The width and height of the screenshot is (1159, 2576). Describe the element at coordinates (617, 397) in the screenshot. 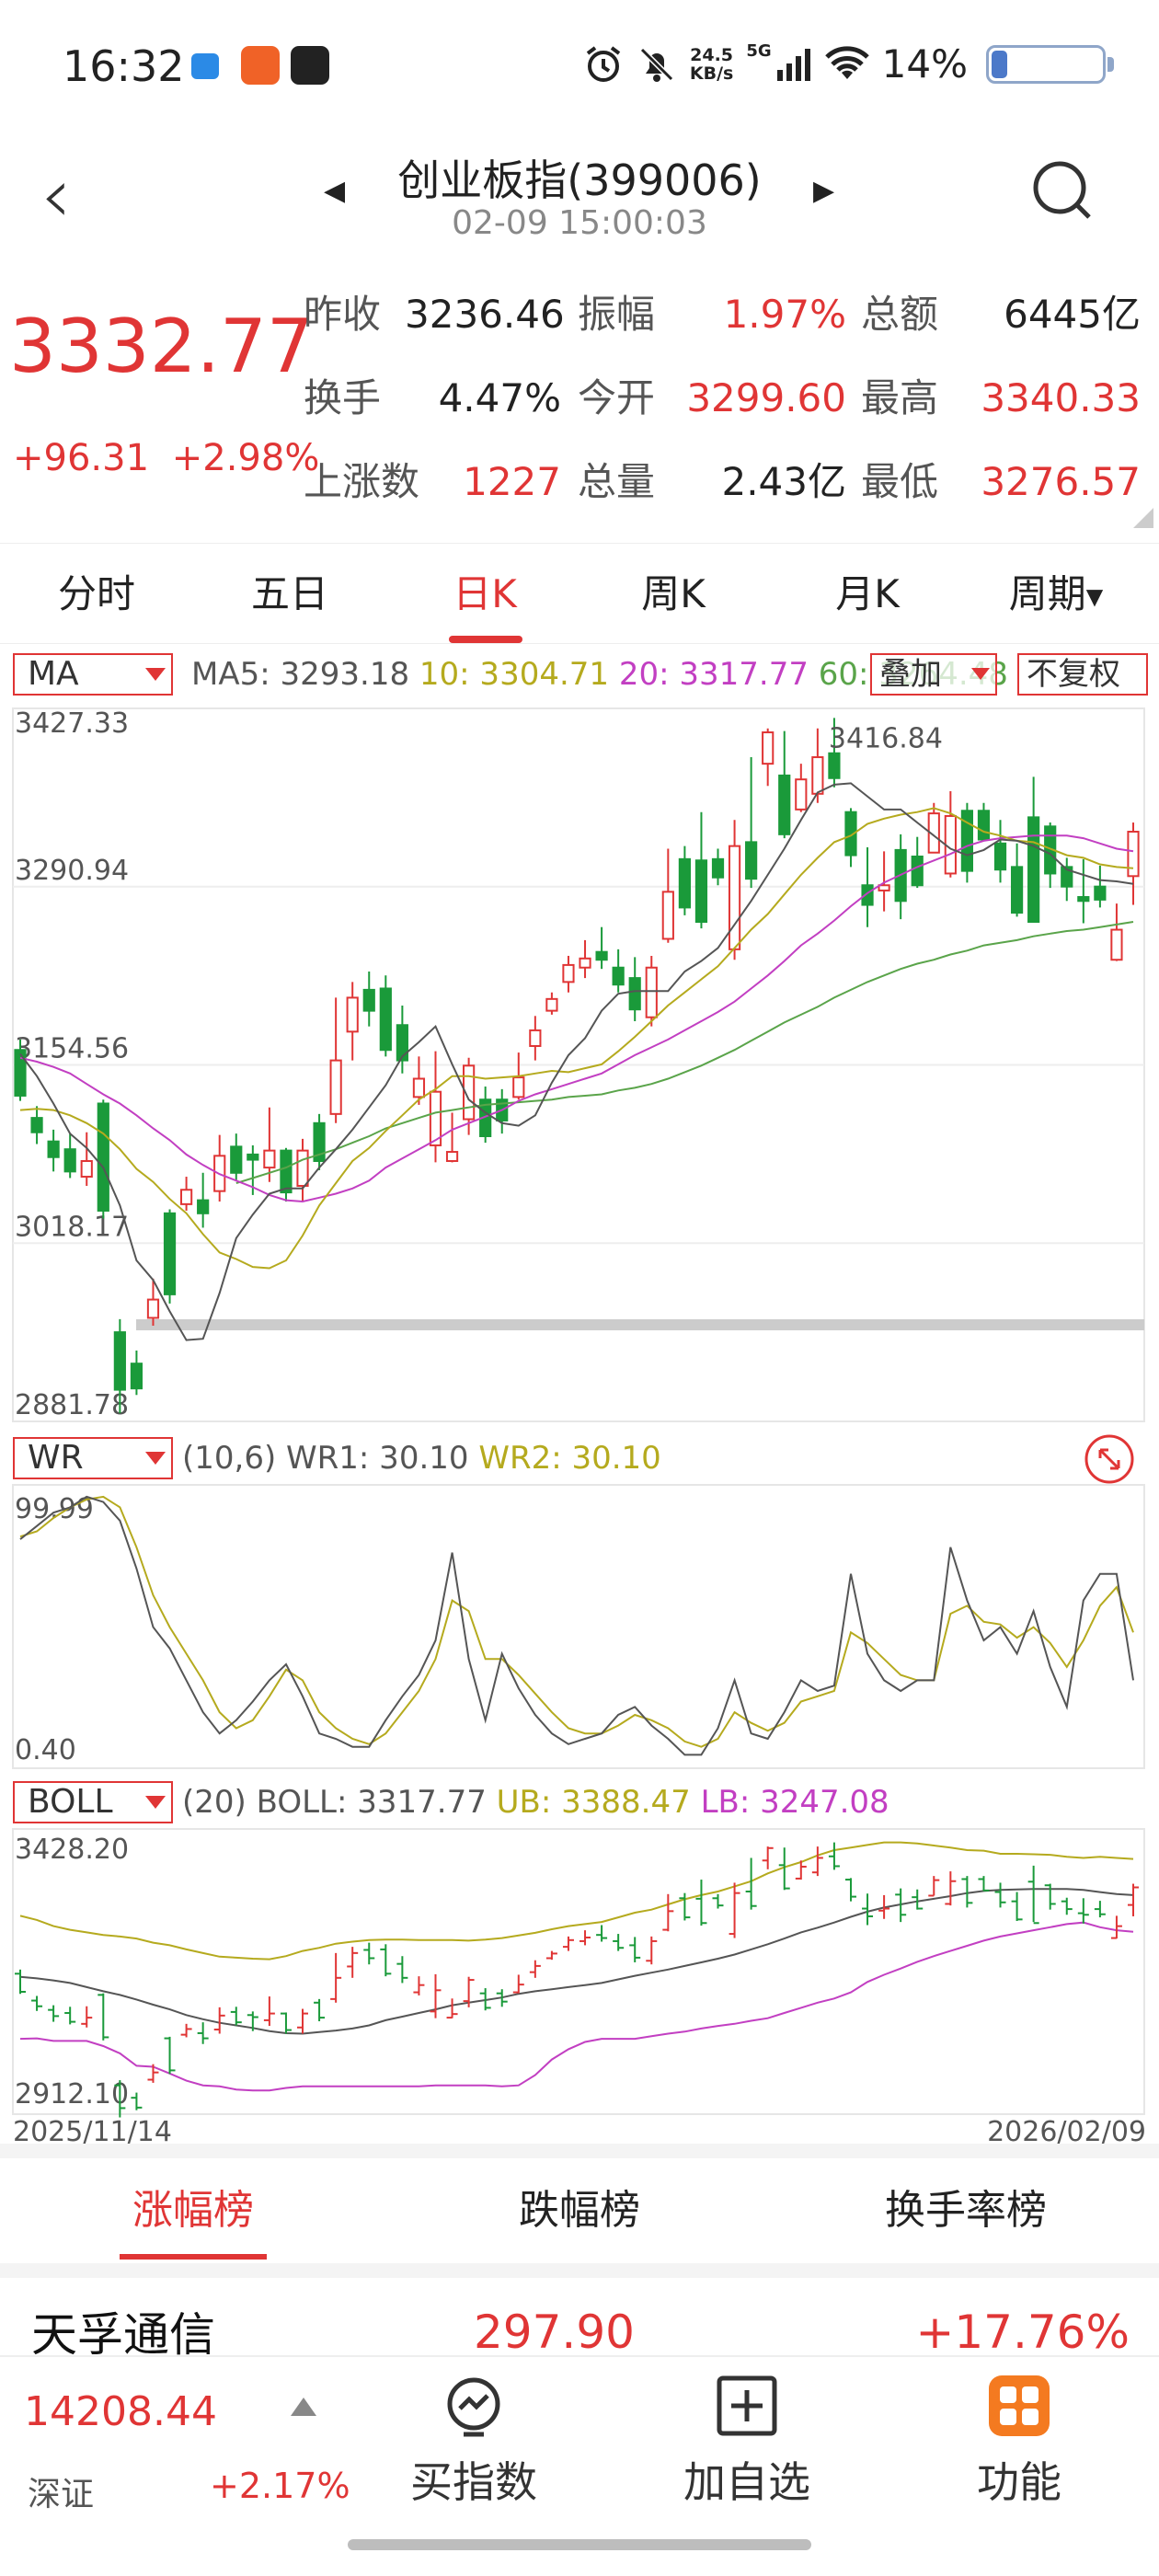

I see `stat-label: 今开` at that location.